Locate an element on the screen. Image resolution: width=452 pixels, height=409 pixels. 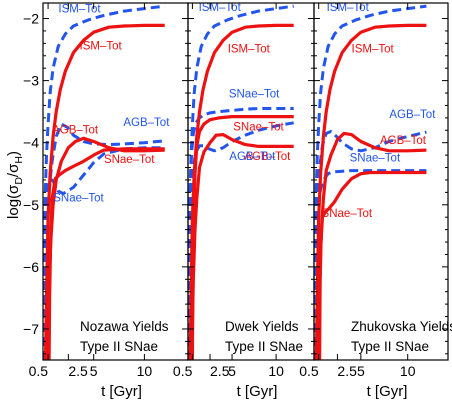
y-tick-label: −7 is located at coordinates (31, 329).